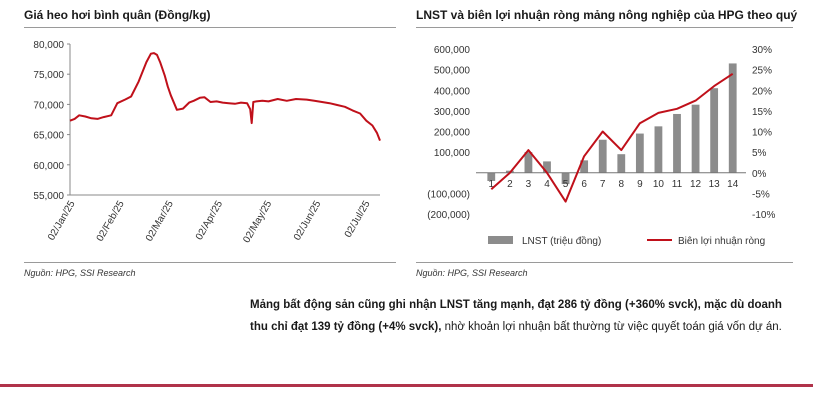 The image size is (813, 400). Describe the element at coordinates (584, 184) in the screenshot. I see `category-label: 6` at that location.